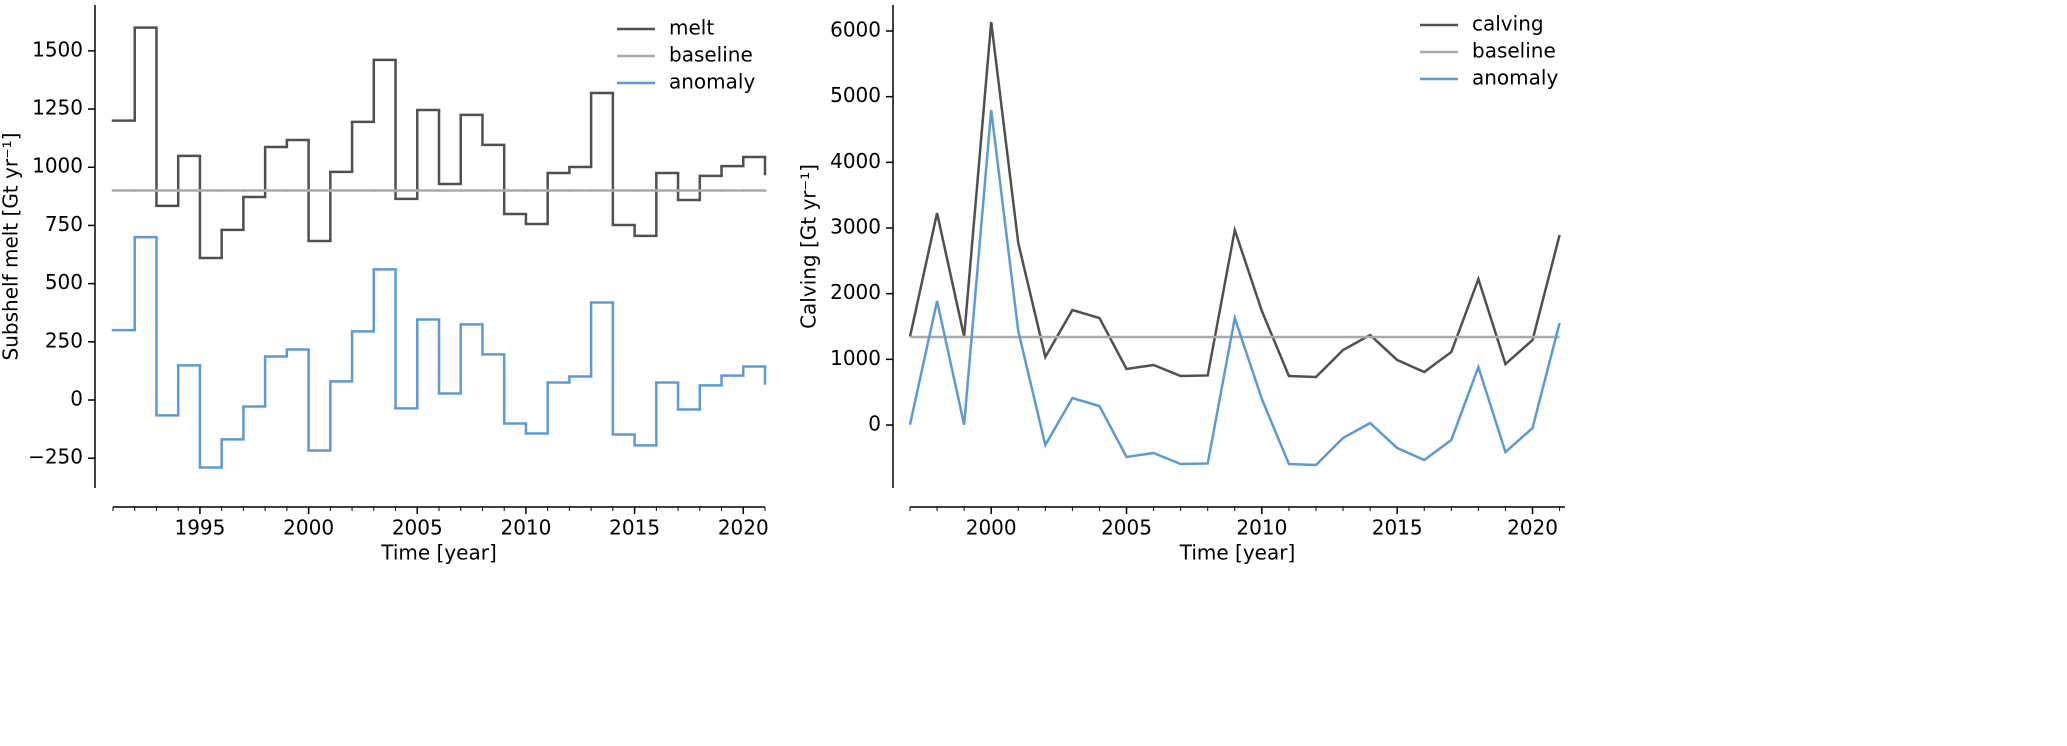 The width and height of the screenshot is (2067, 746). What do you see at coordinates (55, 457) in the screenshot?
I see `y-tick-label: −250` at bounding box center [55, 457].